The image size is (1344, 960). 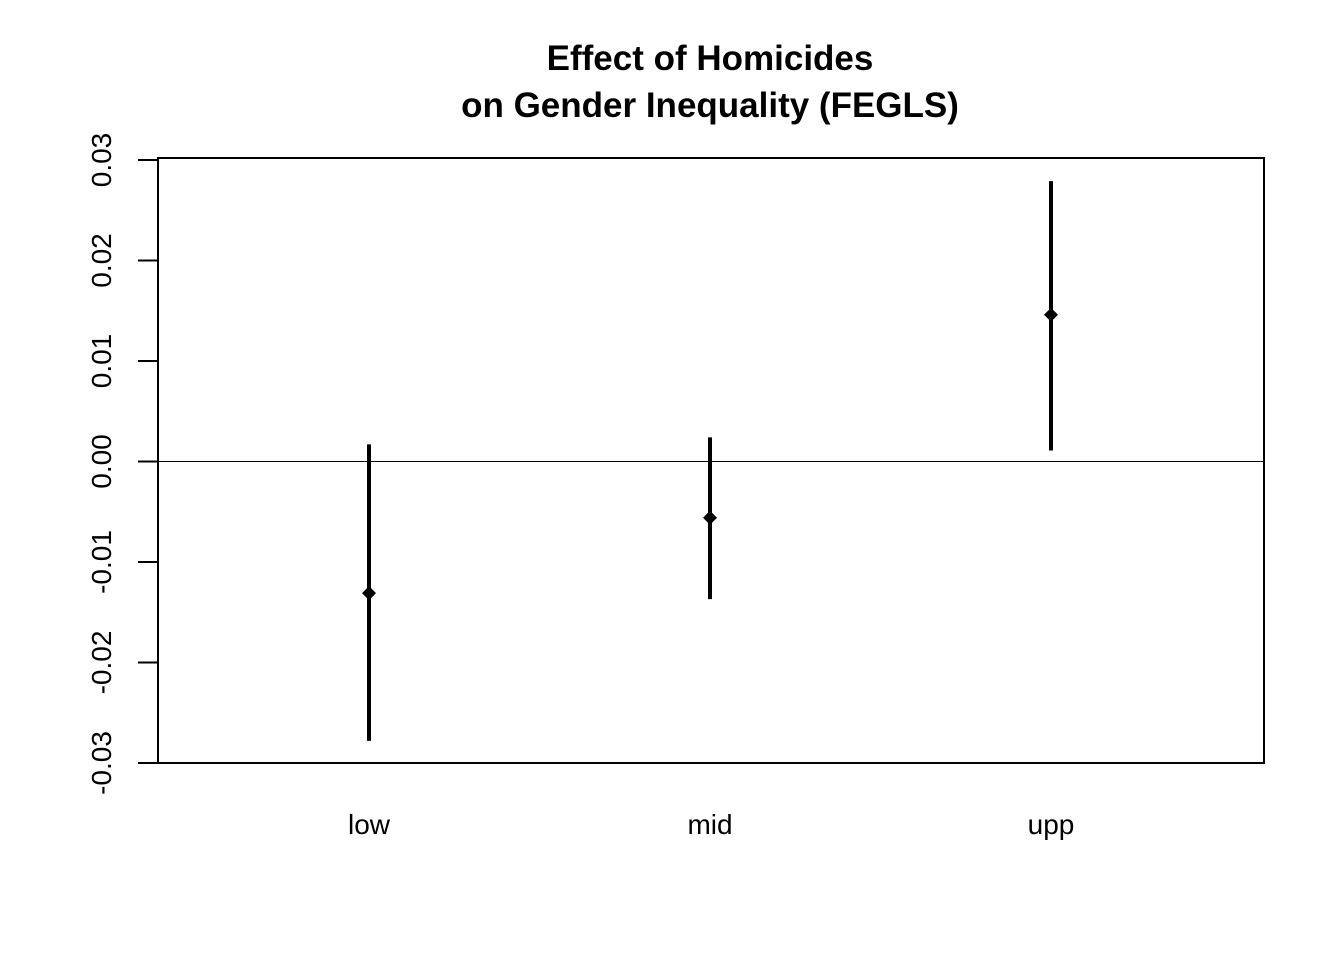 What do you see at coordinates (369, 824) in the screenshot?
I see `x-tick-label-low: low` at bounding box center [369, 824].